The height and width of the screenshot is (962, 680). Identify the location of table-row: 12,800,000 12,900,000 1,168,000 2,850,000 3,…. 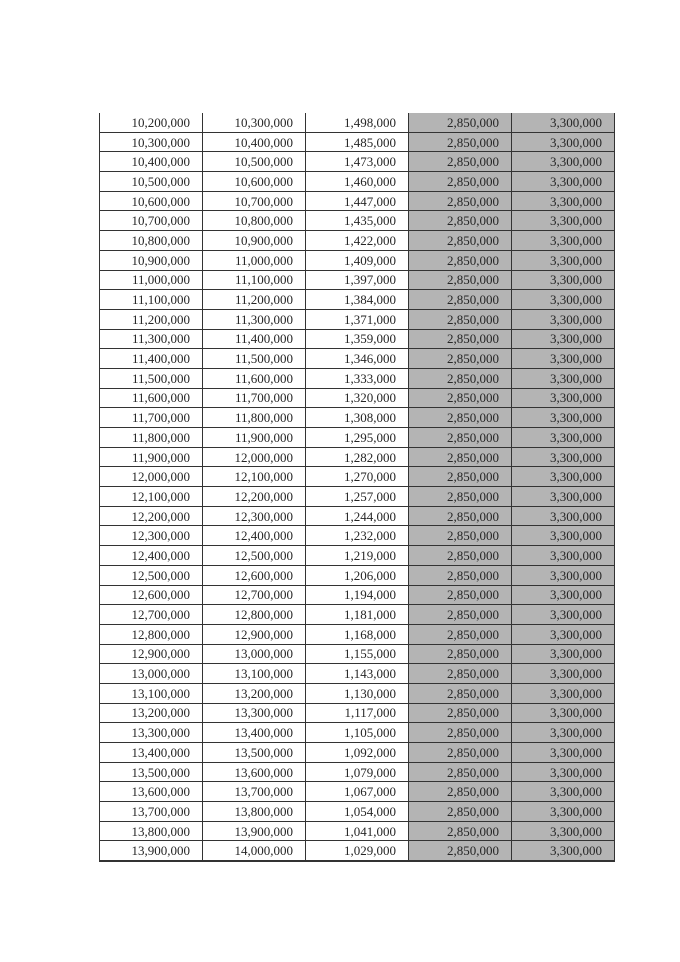
(357, 634).